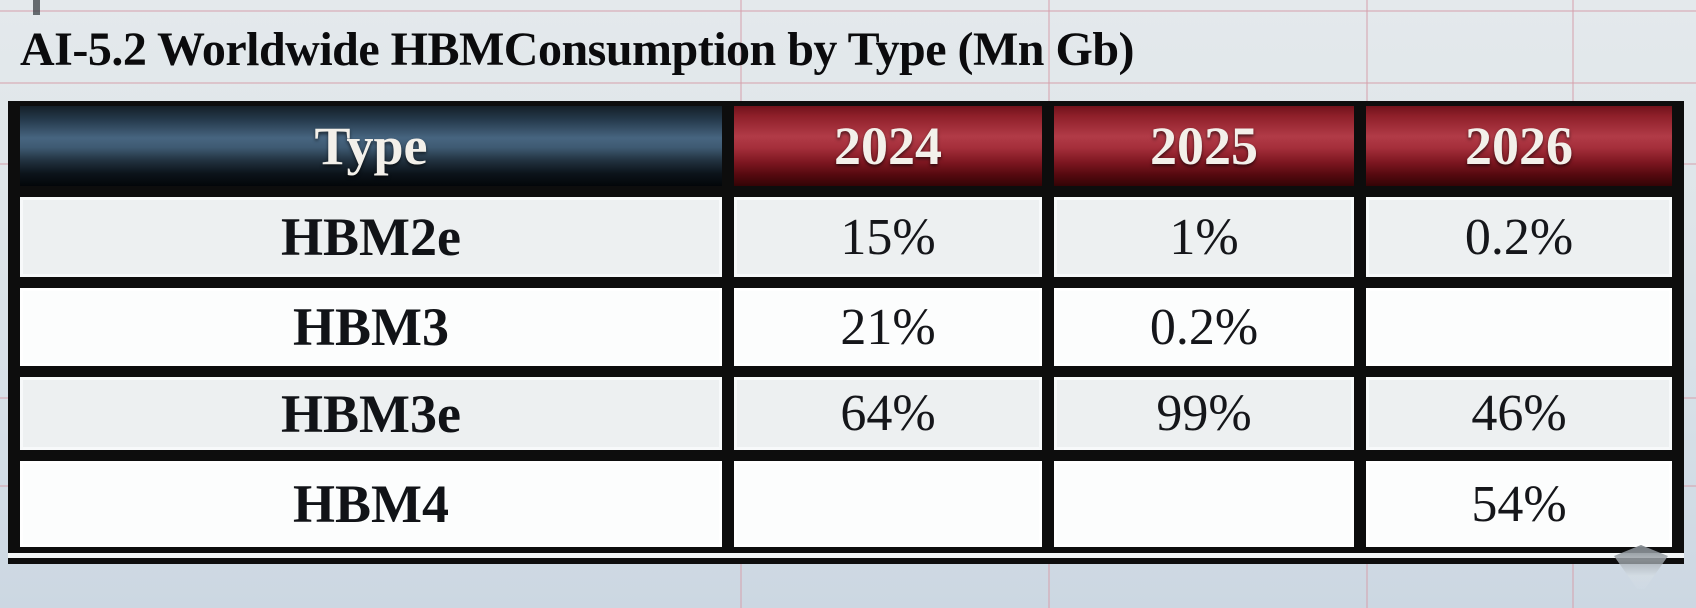 Image resolution: width=1696 pixels, height=608 pixels. What do you see at coordinates (1204, 237) in the screenshot?
I see `cell-hbm2e-2025: 1%` at bounding box center [1204, 237].